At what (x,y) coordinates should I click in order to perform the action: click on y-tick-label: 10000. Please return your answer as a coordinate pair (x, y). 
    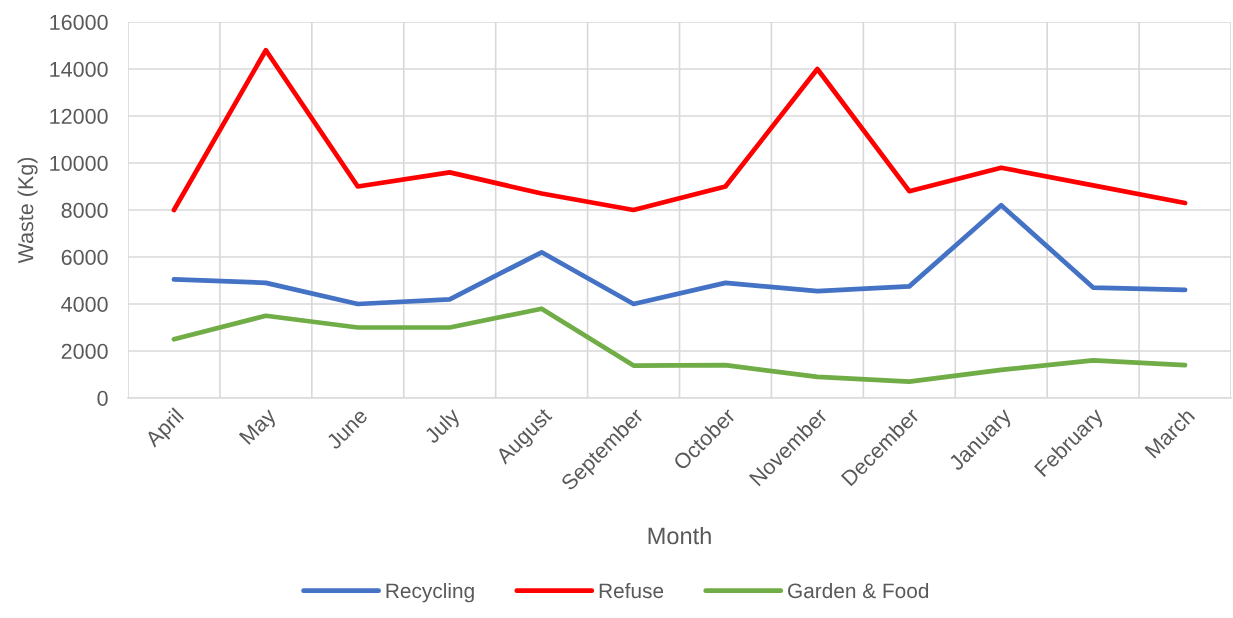
    Looking at the image, I should click on (79, 163).